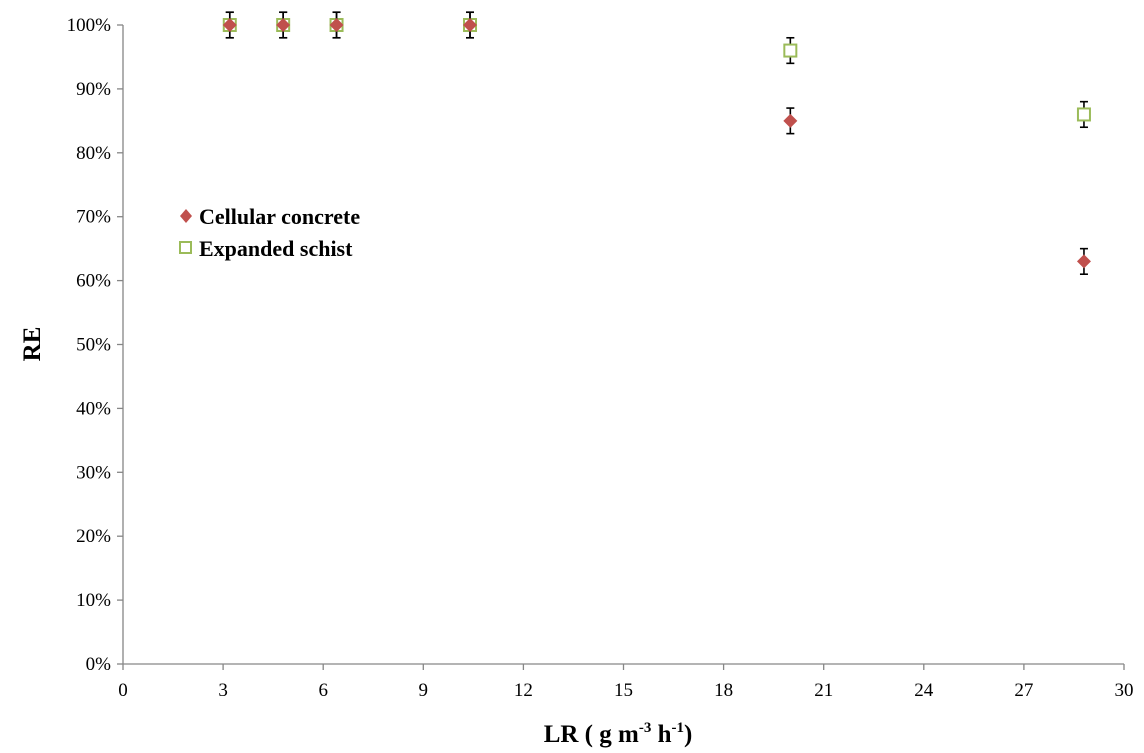 Image resolution: width=1144 pixels, height=753 pixels. What do you see at coordinates (93, 281) in the screenshot?
I see `y-tick-label: 60%` at bounding box center [93, 281].